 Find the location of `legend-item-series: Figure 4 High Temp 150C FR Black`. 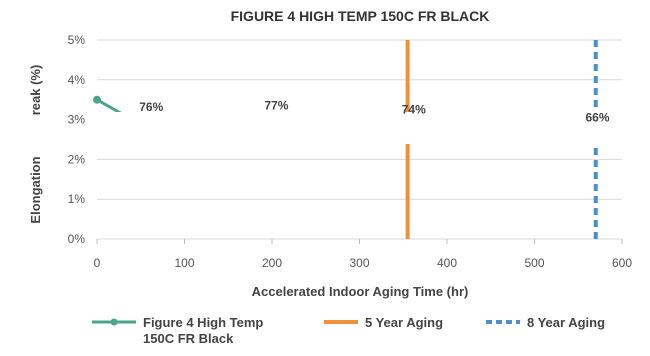

legend-item-series: Figure 4 High Temp 150C FR Black is located at coordinates (177, 330).